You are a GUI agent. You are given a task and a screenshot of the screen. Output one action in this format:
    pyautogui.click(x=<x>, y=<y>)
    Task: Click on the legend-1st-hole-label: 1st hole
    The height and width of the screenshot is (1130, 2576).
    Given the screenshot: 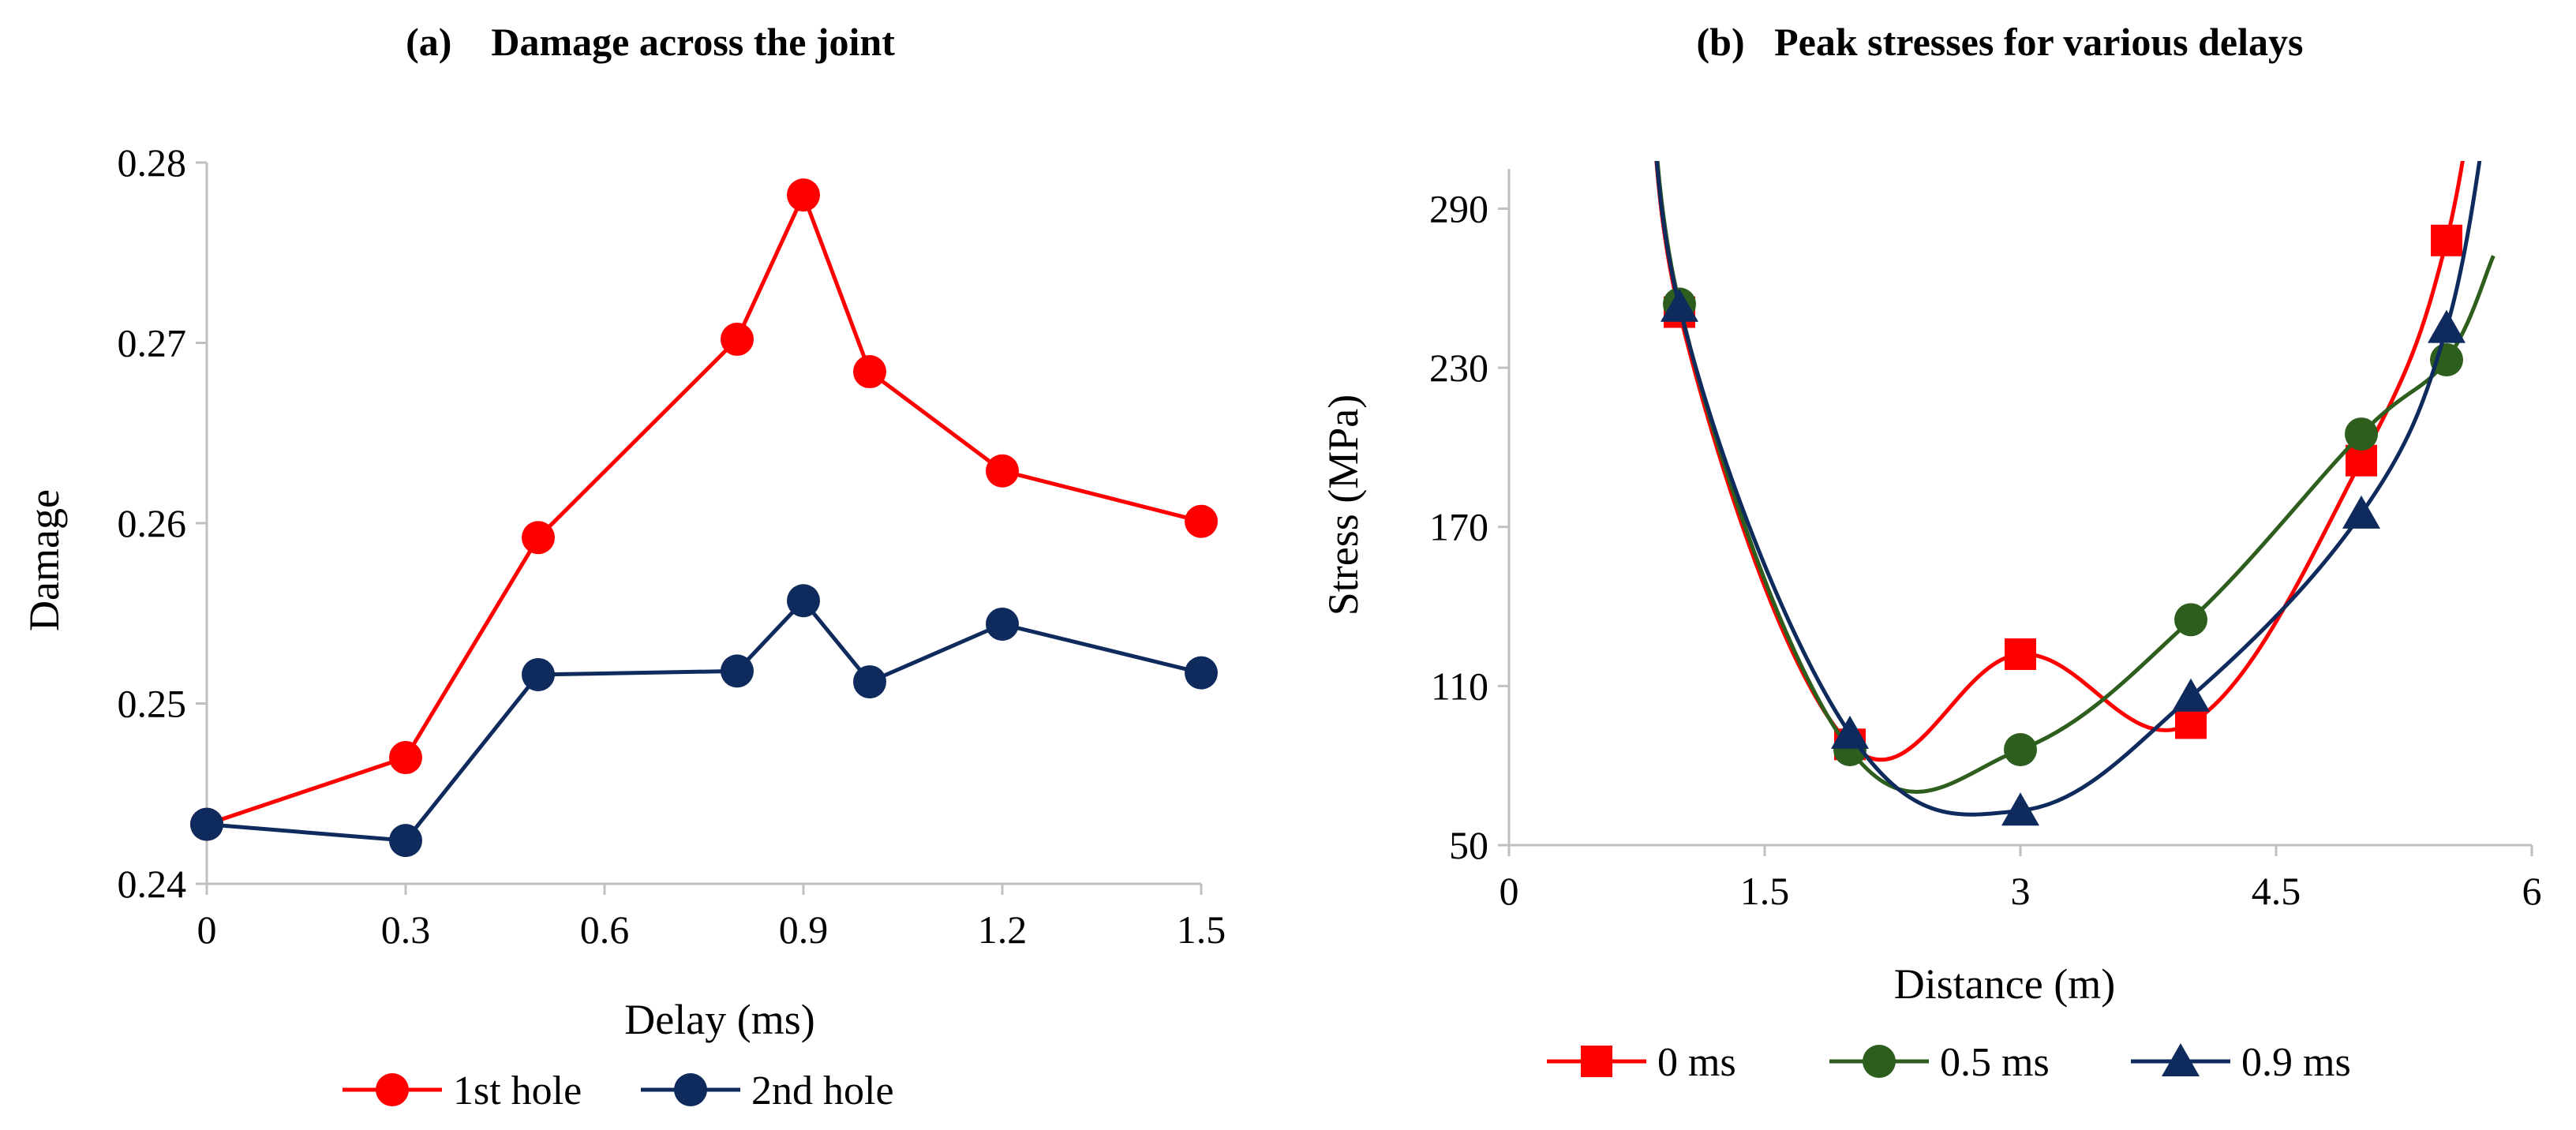 What is the action you would take?
    pyautogui.click(x=517, y=1090)
    